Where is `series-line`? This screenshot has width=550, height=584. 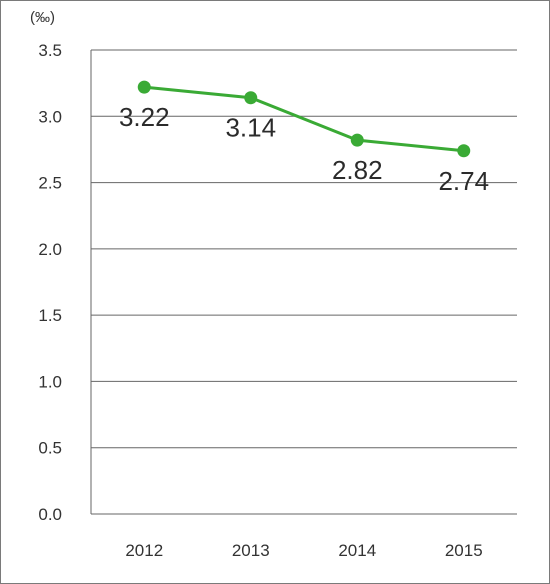
series-line is located at coordinates (304, 119).